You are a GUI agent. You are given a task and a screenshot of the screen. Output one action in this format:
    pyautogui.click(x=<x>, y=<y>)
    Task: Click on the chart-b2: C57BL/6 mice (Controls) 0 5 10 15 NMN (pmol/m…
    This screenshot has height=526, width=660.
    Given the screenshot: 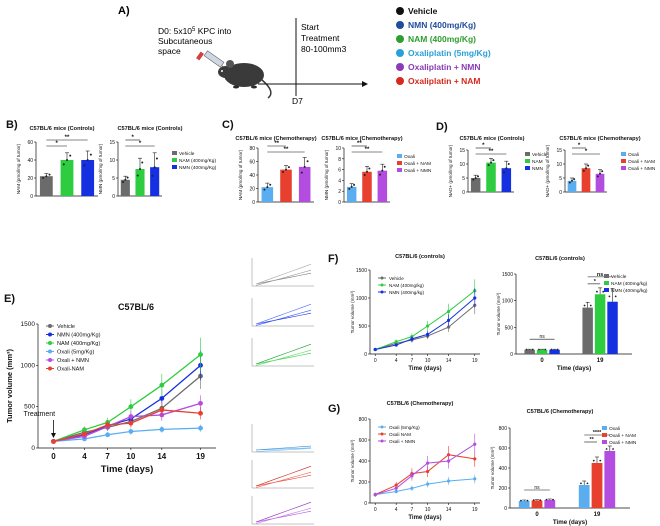 What is the action you would take?
    pyautogui.click(x=157, y=163)
    